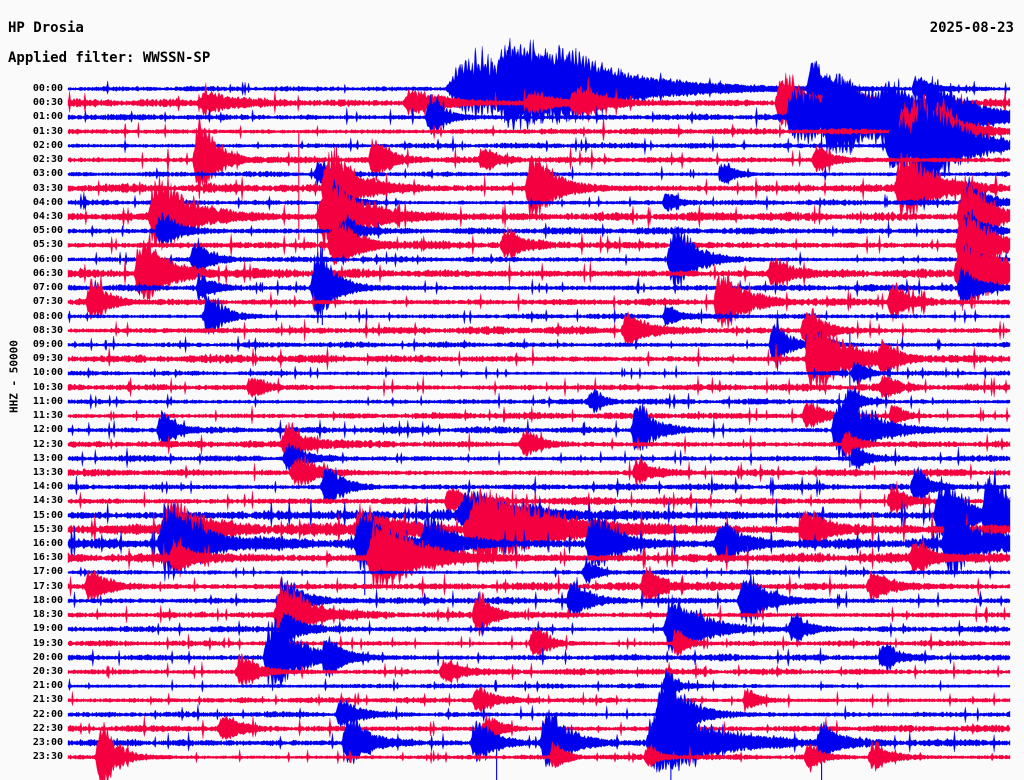  I want to click on time-label-0700: 07:00, so click(47, 288).